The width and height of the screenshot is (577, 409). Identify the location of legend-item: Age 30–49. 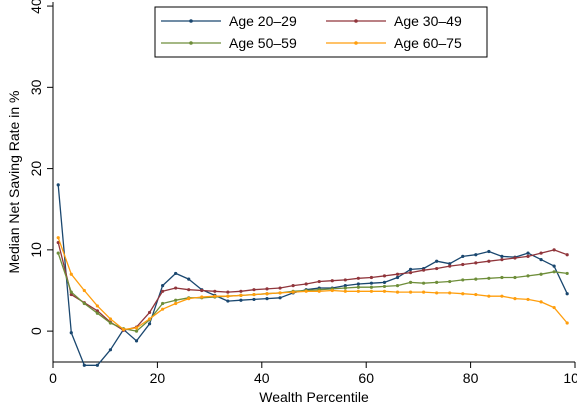
(394, 21).